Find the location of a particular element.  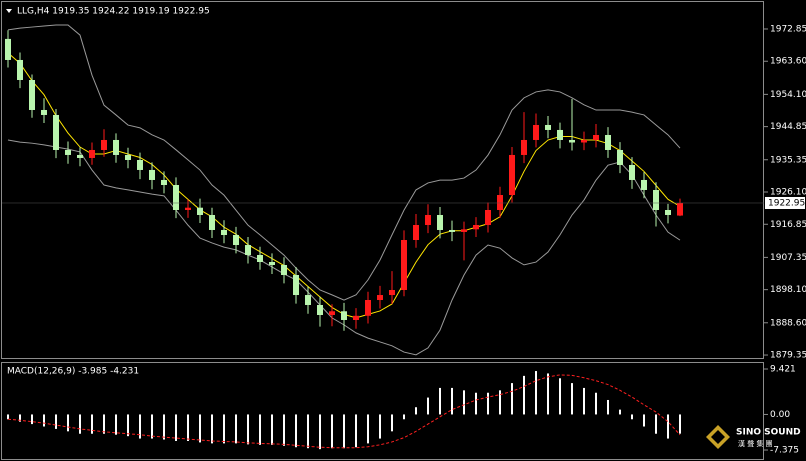

chart-title: LLG,H4 1919.35 1924.22 1919.19 1922.95 is located at coordinates (113, 12).